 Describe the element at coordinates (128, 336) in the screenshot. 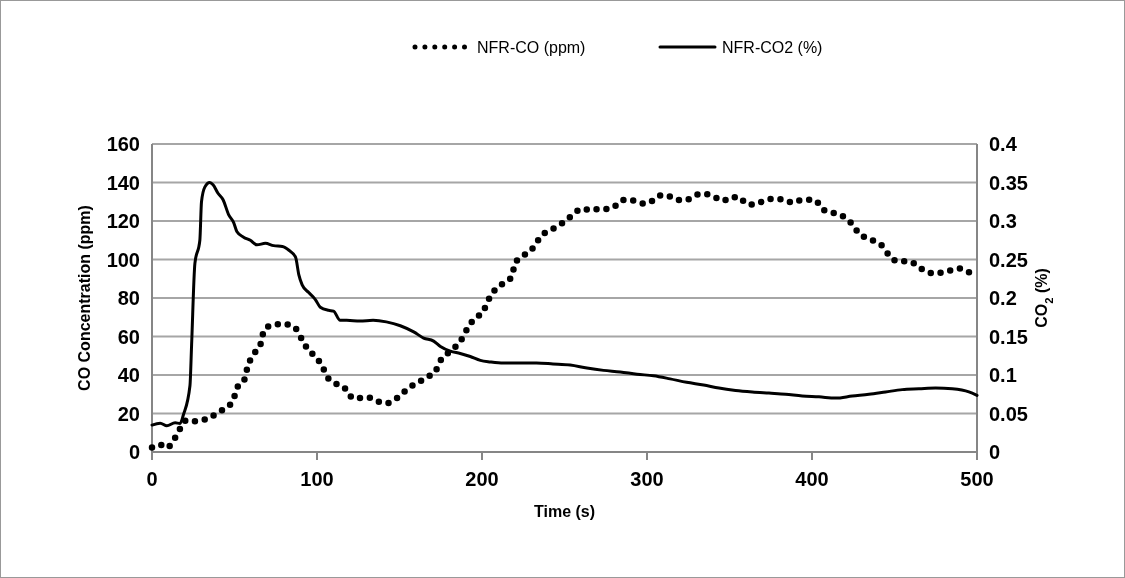

I see `y-tick-label: 60` at that location.